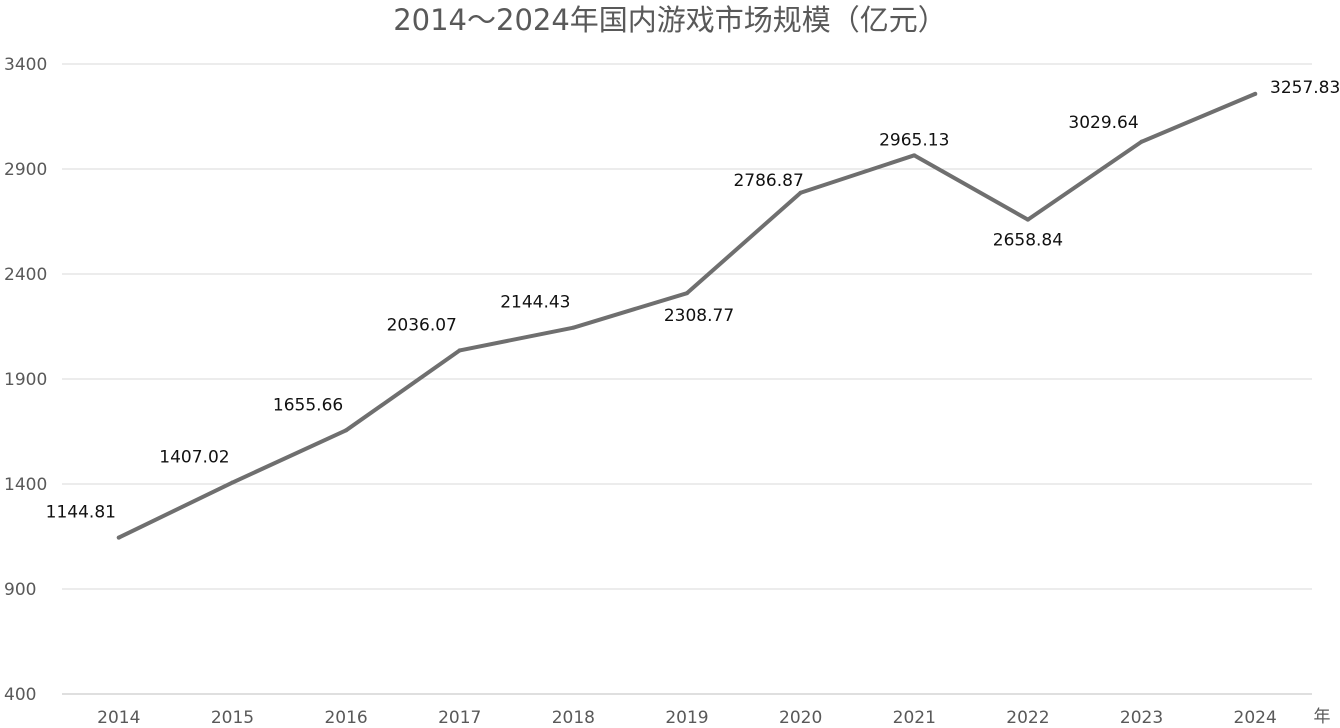 This screenshot has width=1340, height=728. I want to click on data-label: 3257.83, so click(1305, 88).